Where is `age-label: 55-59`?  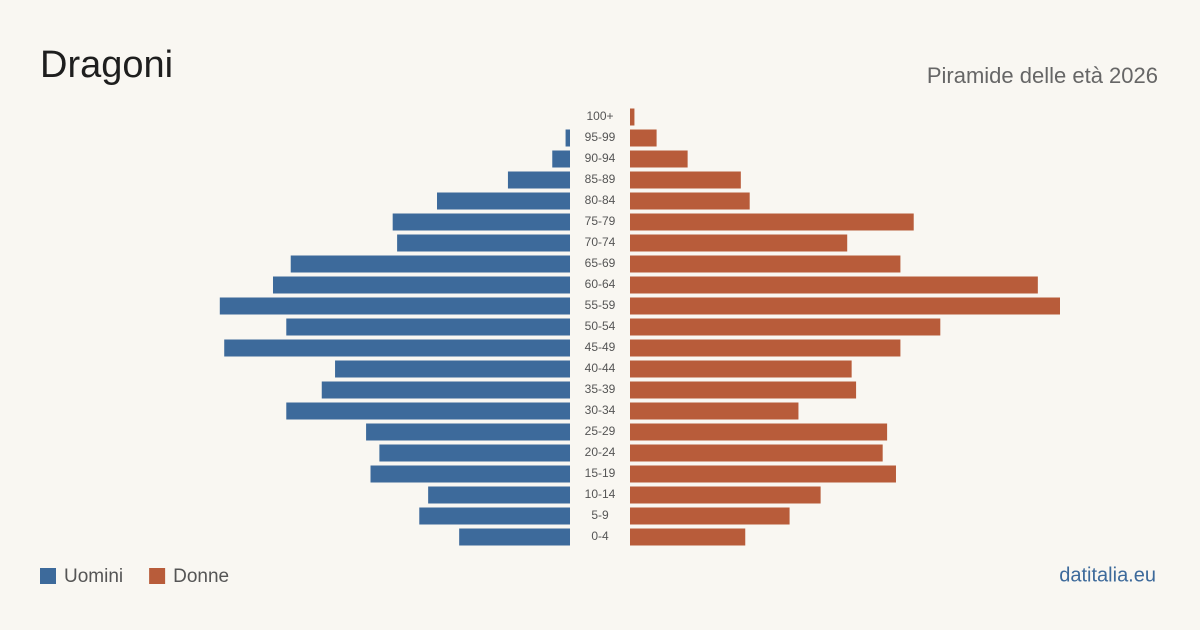
age-label: 55-59 is located at coordinates (600, 305).